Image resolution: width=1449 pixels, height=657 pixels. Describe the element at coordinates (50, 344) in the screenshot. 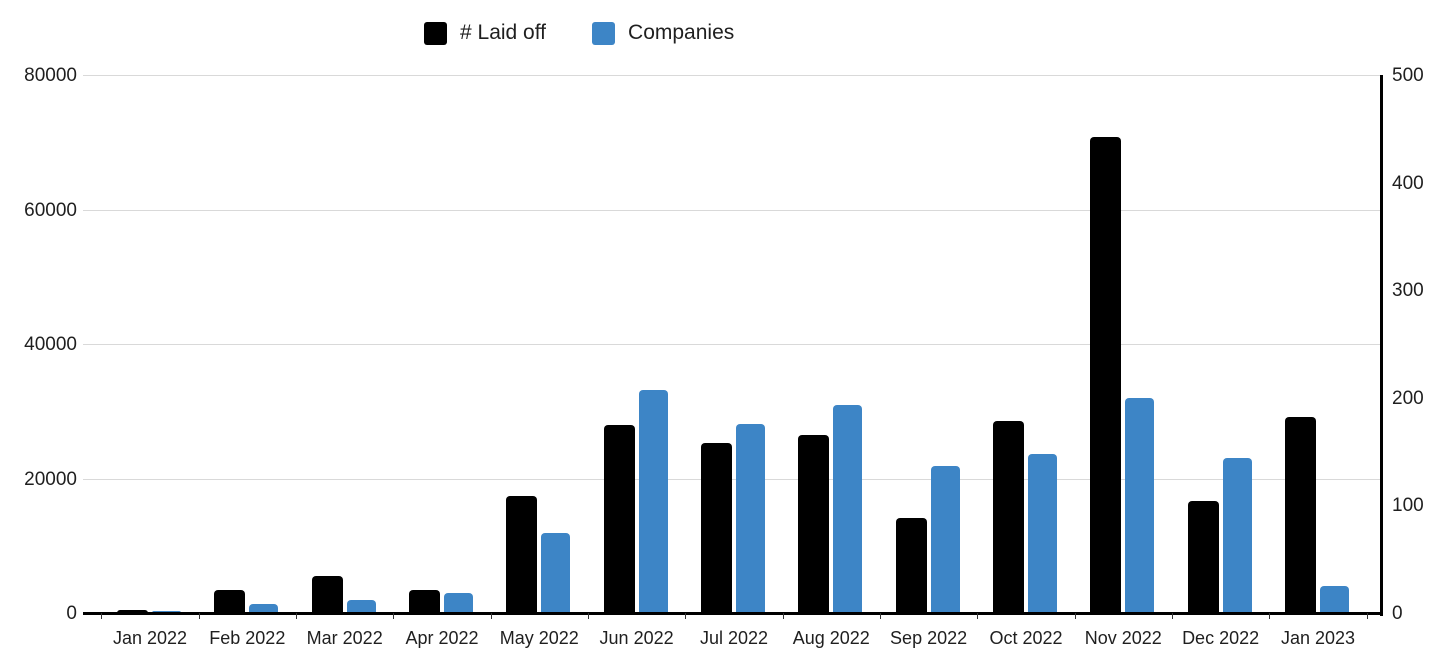

I see `y-axis-left-tick-label: 40000` at that location.